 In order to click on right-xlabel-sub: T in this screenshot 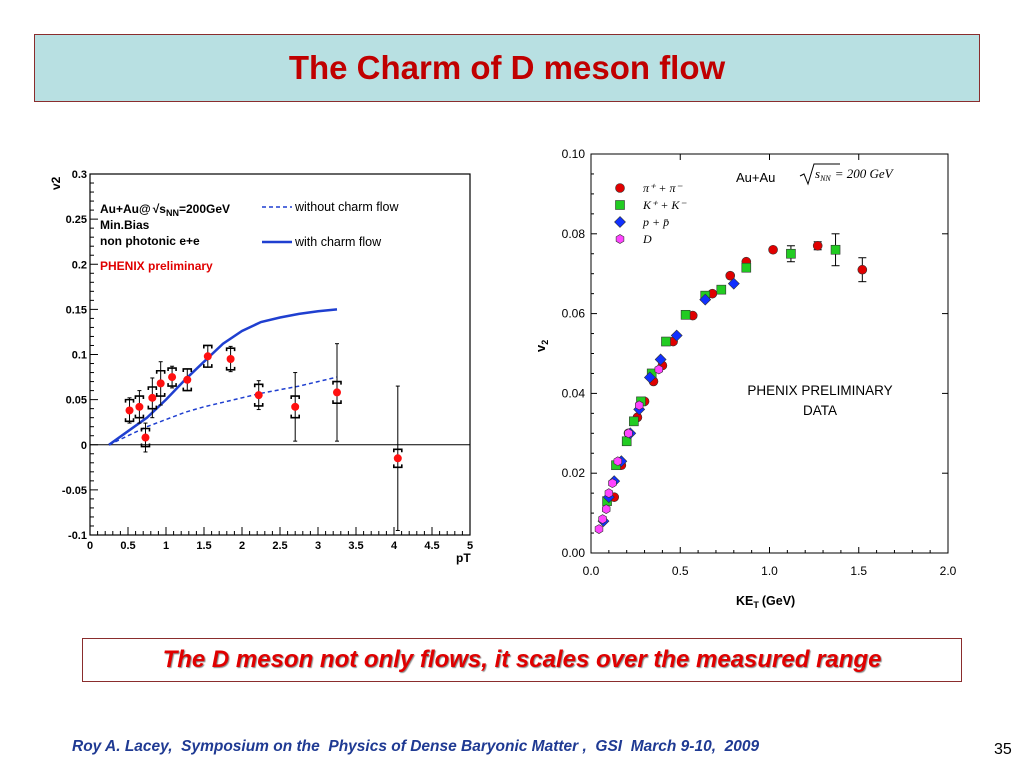, I will do `click(756, 605)`.